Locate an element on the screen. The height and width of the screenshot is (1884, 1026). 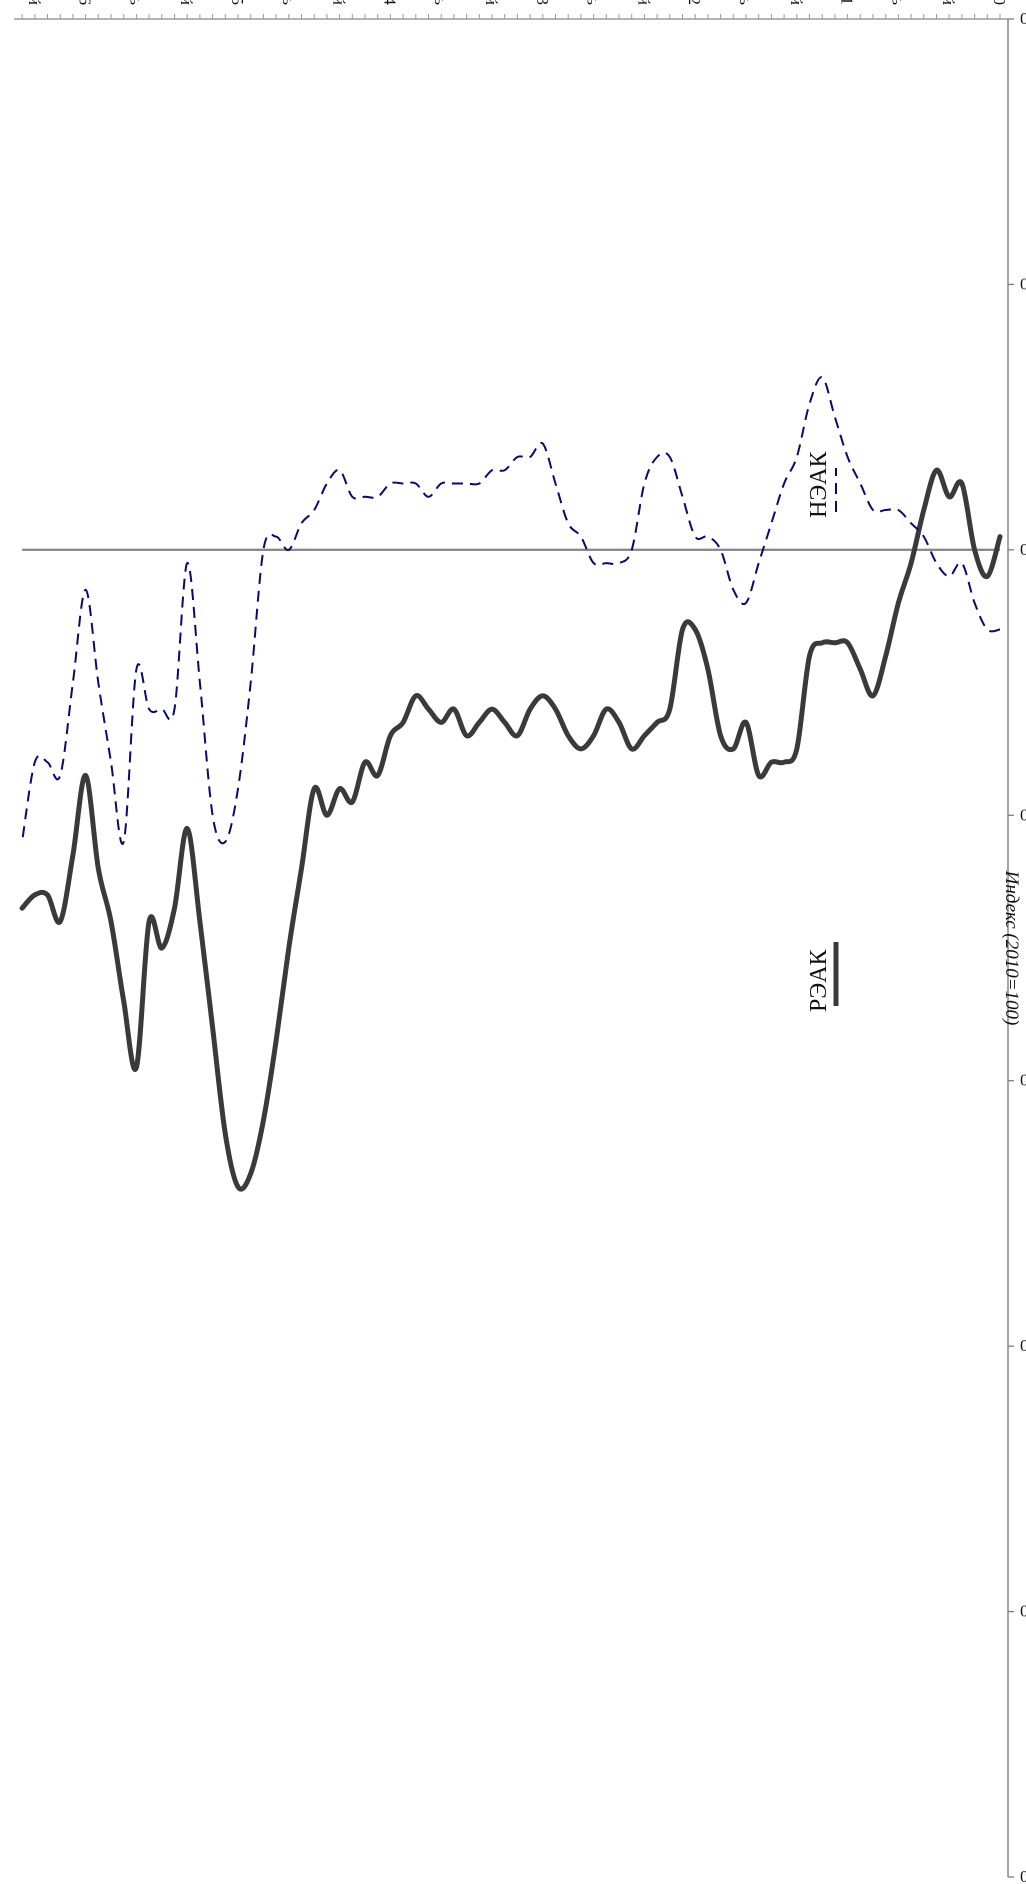
y-tick-label: 100 is located at coordinates (1023, 549).